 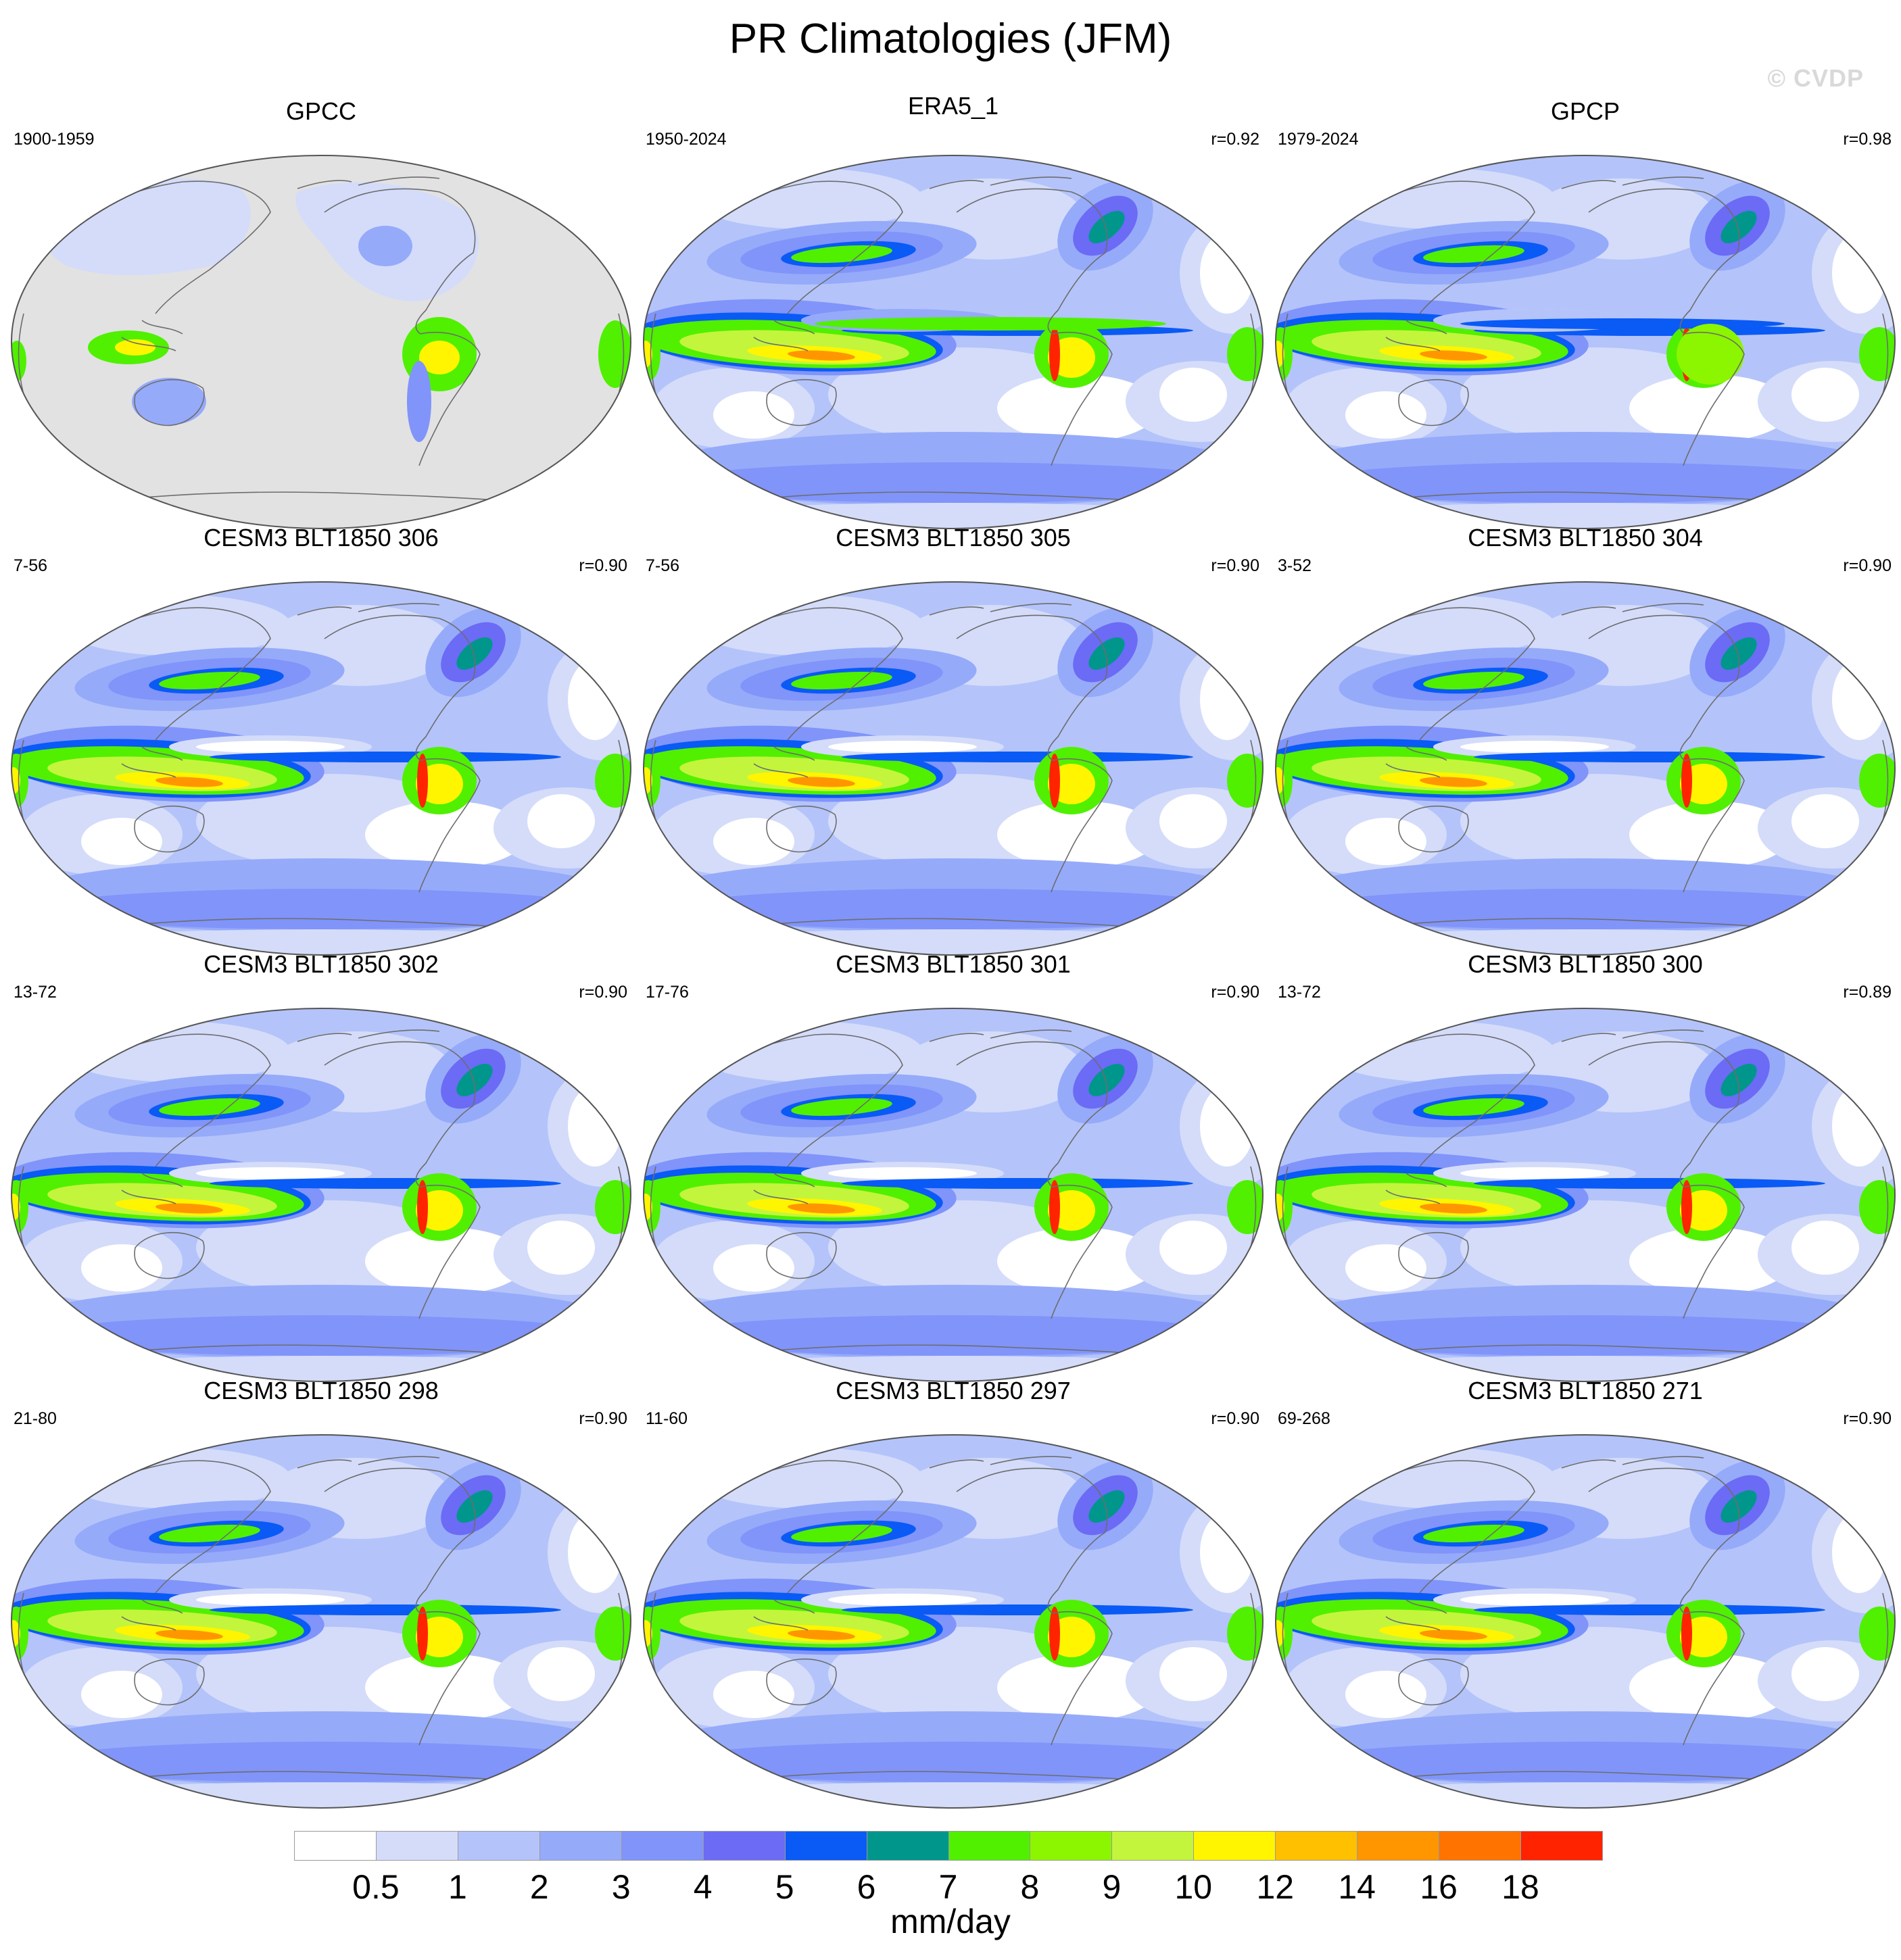 What do you see at coordinates (1623, 323) in the screenshot?
I see `itcz-band-gpcp` at bounding box center [1623, 323].